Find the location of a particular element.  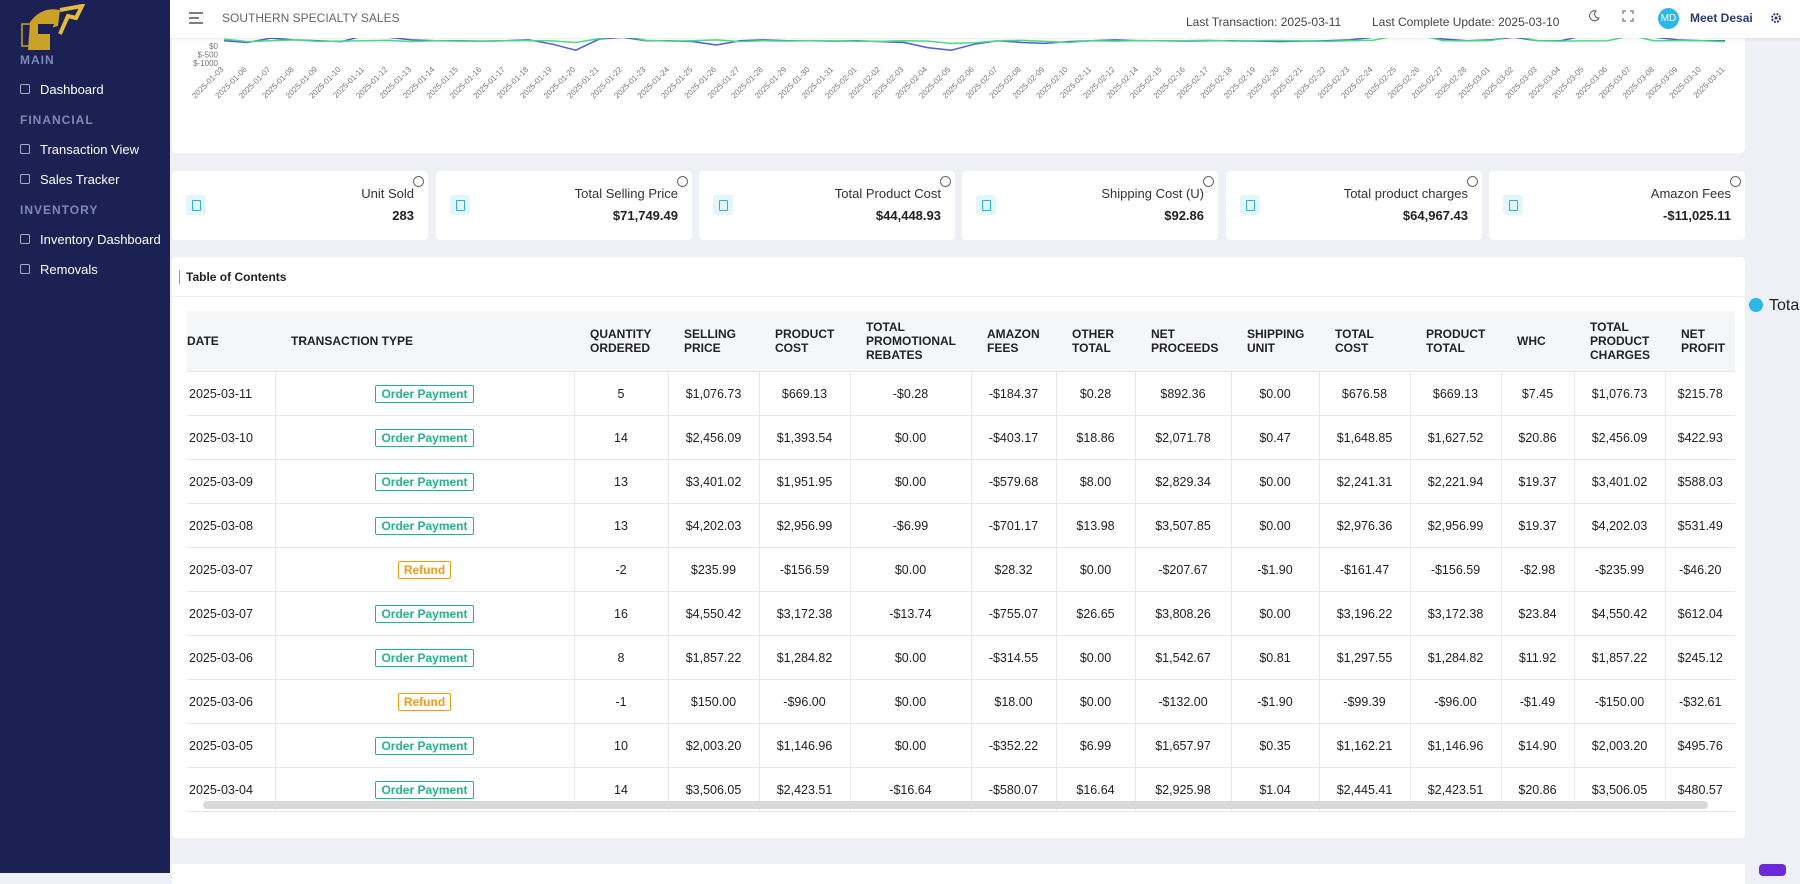

table-cell: 2025-03-11 is located at coordinates (231, 394).